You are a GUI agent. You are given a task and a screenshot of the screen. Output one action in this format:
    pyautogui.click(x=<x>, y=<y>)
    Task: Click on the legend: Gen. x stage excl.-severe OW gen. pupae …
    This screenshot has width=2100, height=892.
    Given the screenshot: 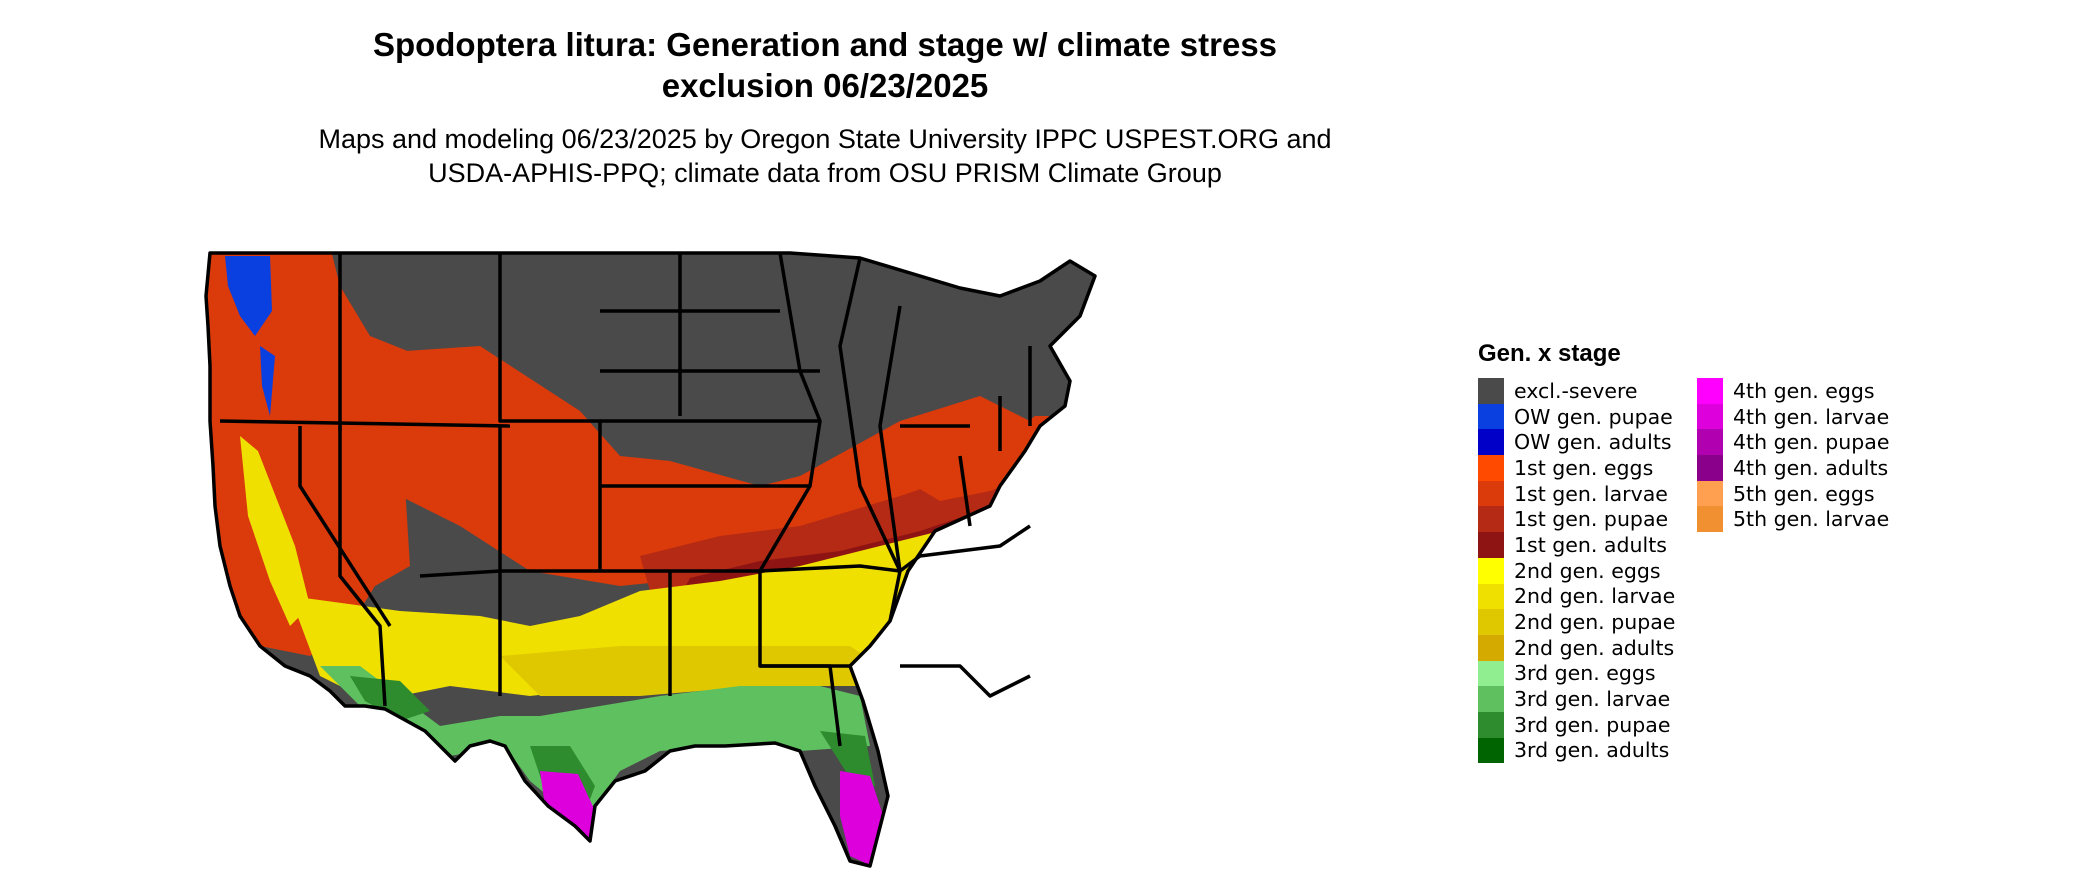 What is the action you would take?
    pyautogui.click(x=1738, y=552)
    